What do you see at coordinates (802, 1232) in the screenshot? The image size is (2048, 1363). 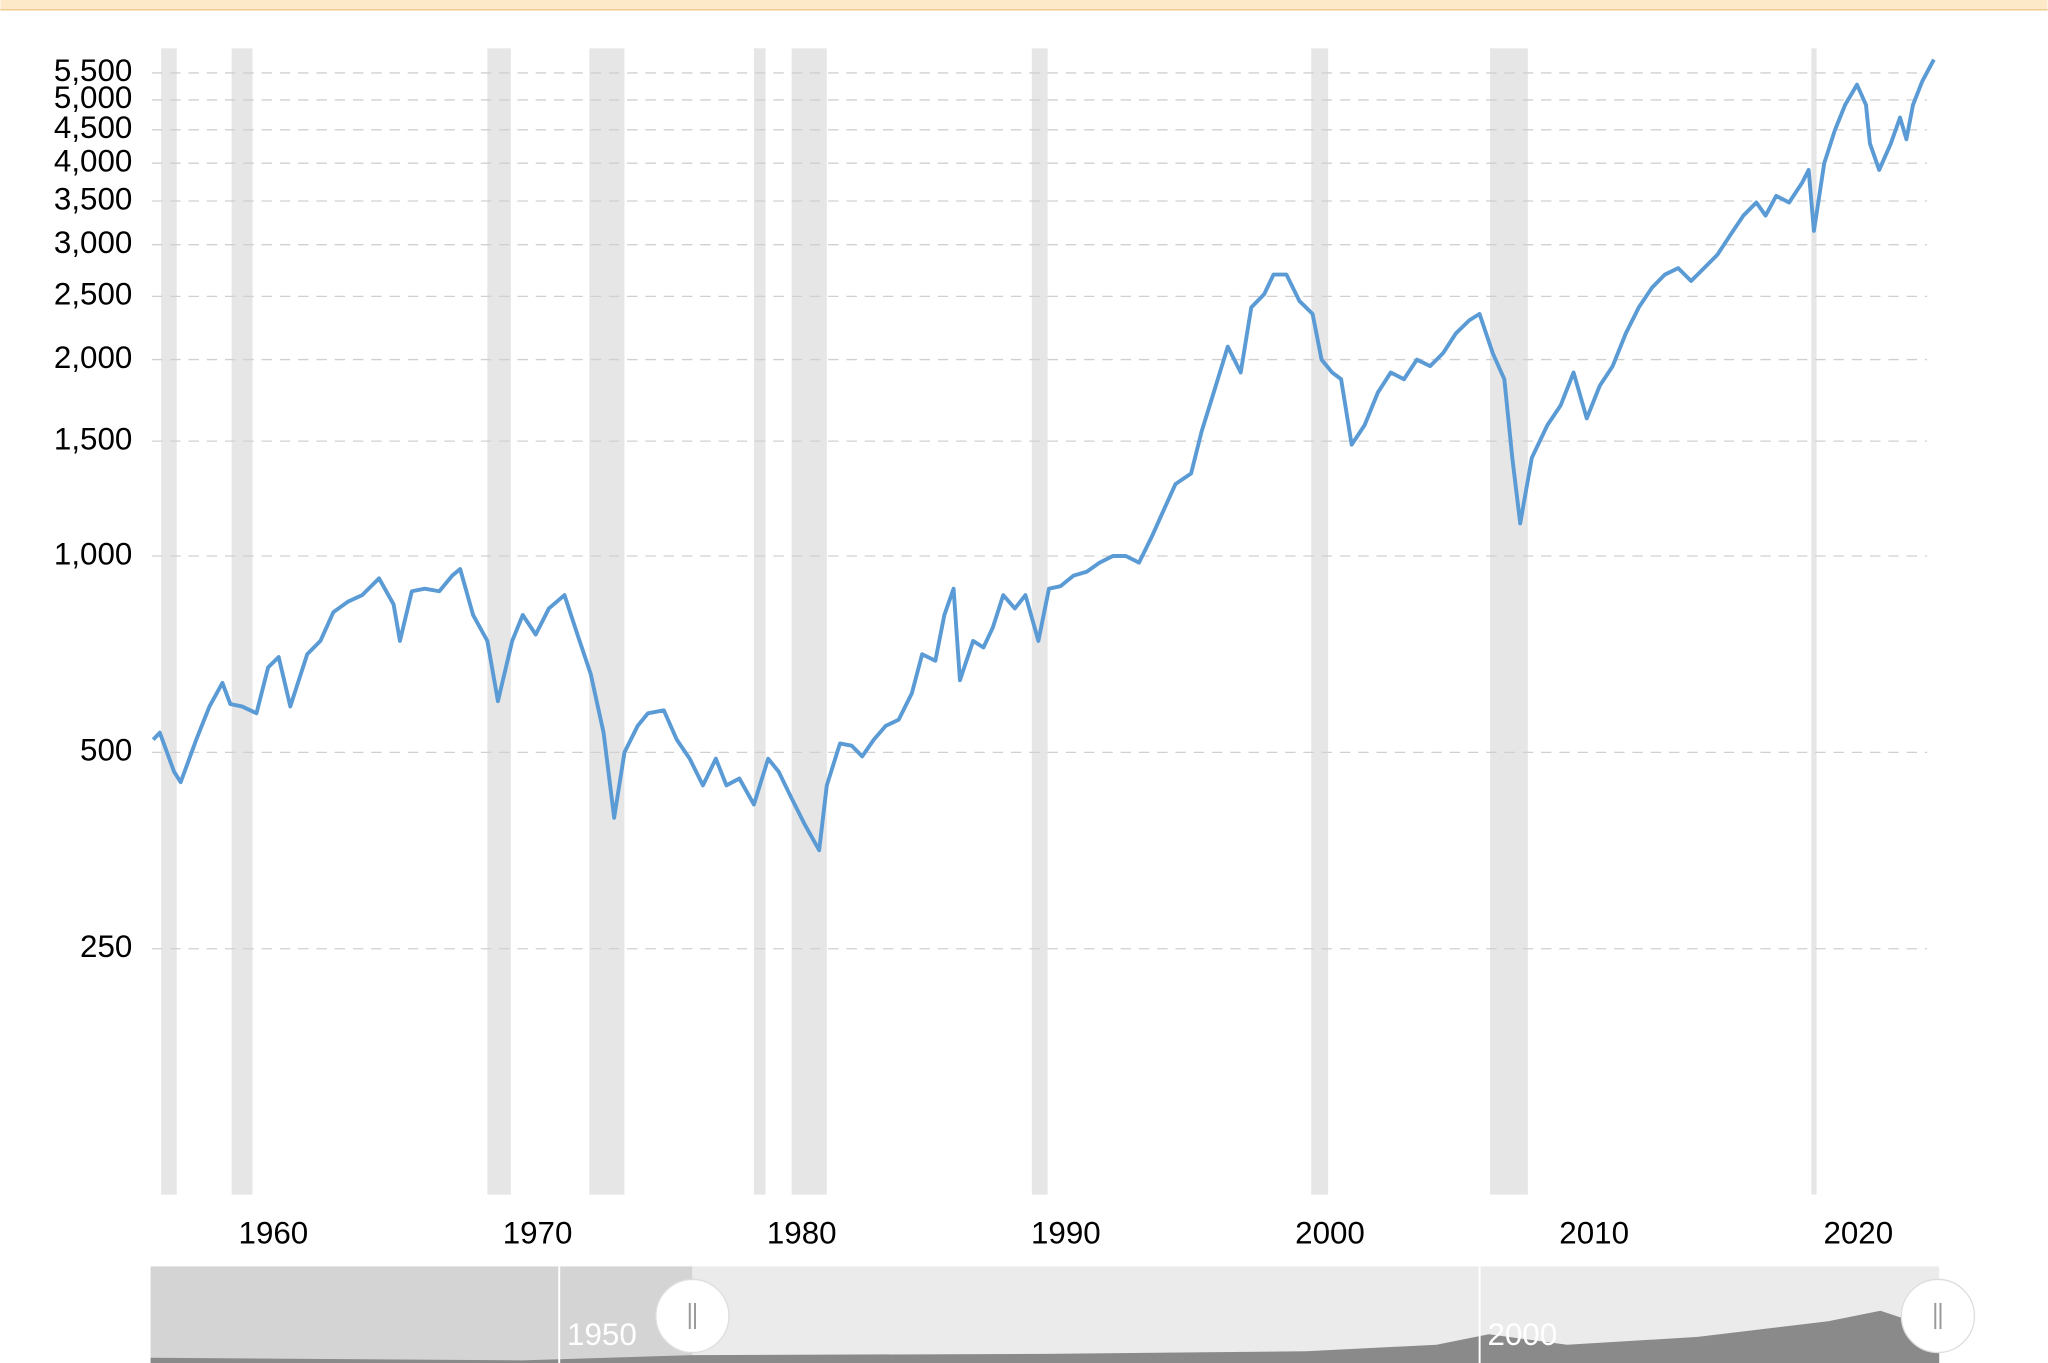 I see `x-tick-label: 1980` at bounding box center [802, 1232].